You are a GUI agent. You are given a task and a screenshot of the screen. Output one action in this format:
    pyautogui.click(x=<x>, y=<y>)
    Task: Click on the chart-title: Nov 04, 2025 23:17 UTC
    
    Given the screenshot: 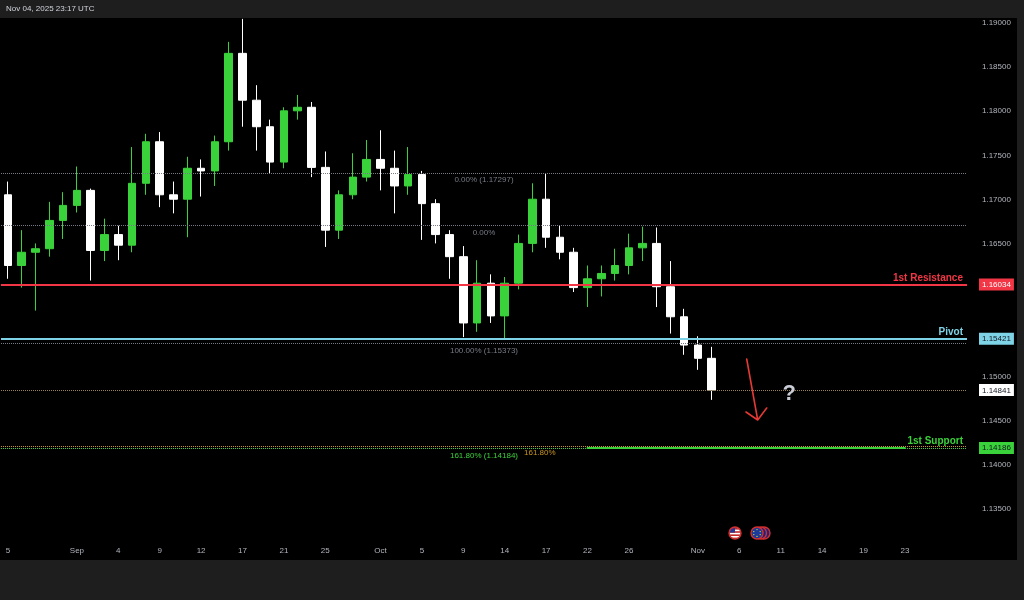 What is the action you would take?
    pyautogui.click(x=50, y=8)
    